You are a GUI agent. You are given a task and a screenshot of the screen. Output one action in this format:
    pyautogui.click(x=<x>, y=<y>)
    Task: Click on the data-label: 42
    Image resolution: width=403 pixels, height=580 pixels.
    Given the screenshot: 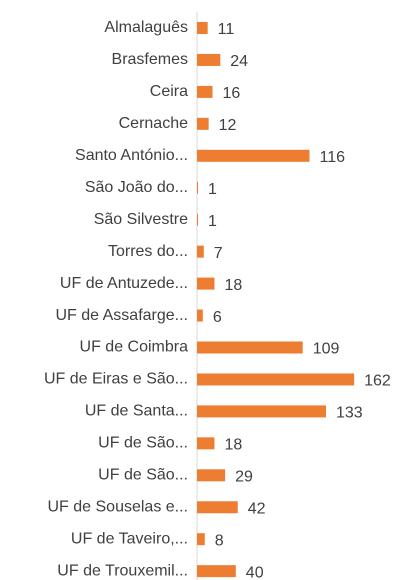 What is the action you would take?
    pyautogui.click(x=257, y=508)
    